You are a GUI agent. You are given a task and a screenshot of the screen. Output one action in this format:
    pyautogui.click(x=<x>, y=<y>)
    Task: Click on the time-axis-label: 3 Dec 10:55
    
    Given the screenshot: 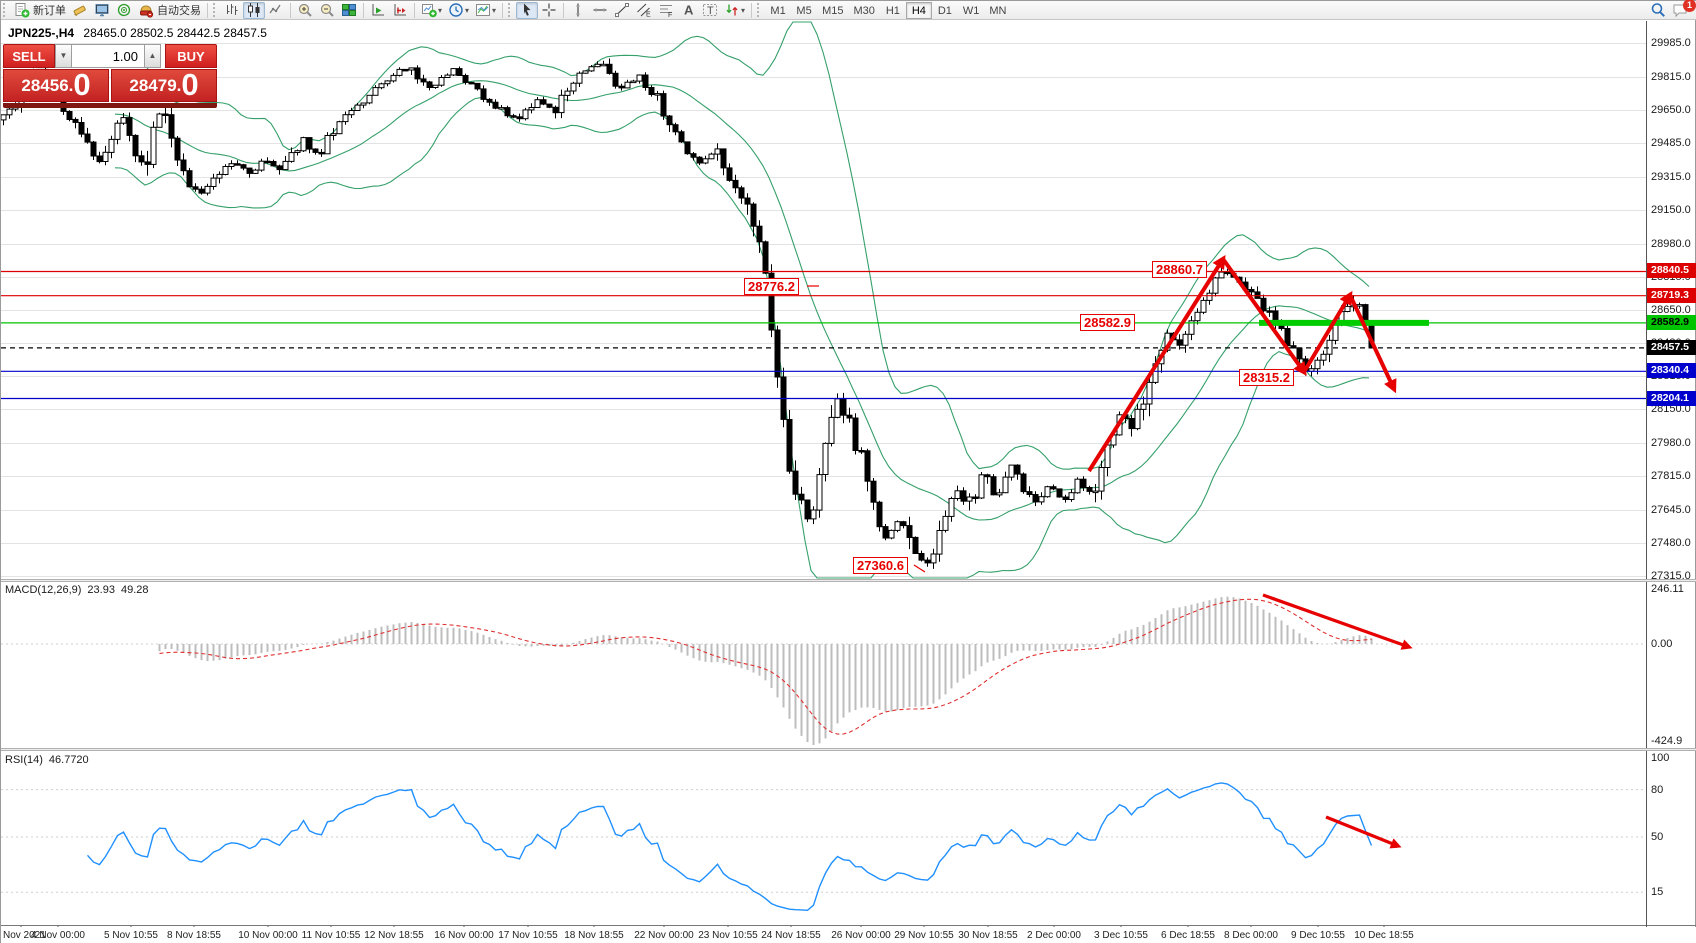 What is the action you would take?
    pyautogui.click(x=1121, y=935)
    